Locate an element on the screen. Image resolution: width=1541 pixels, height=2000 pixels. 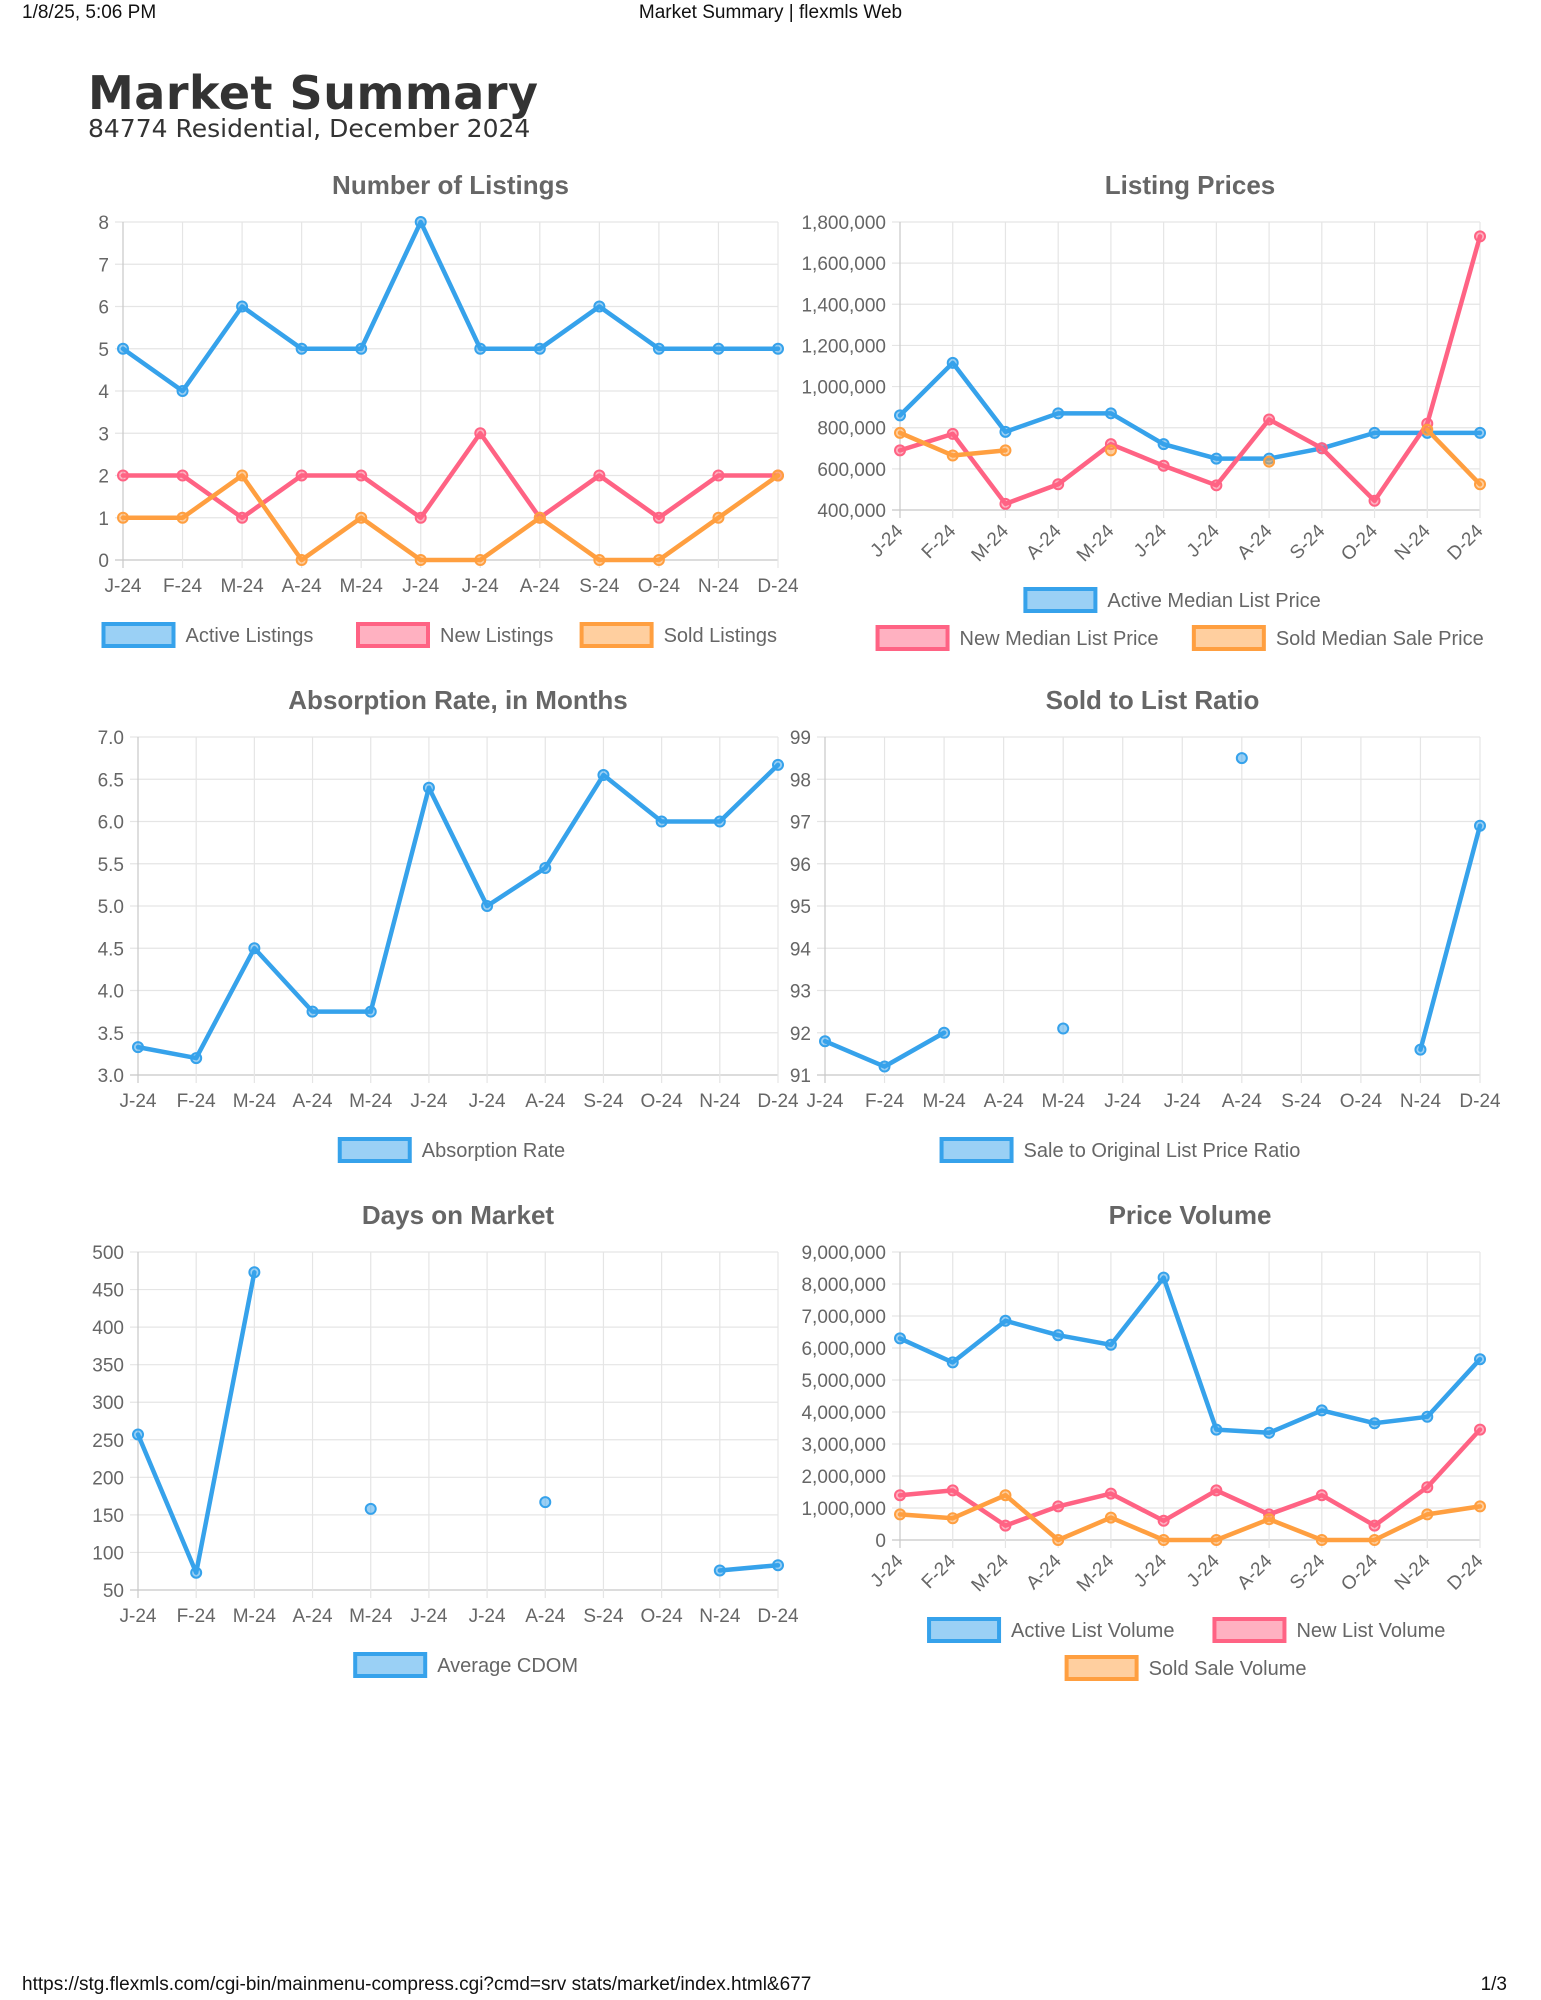
legend-item-active-listings: Active Listings is located at coordinates (207, 635).